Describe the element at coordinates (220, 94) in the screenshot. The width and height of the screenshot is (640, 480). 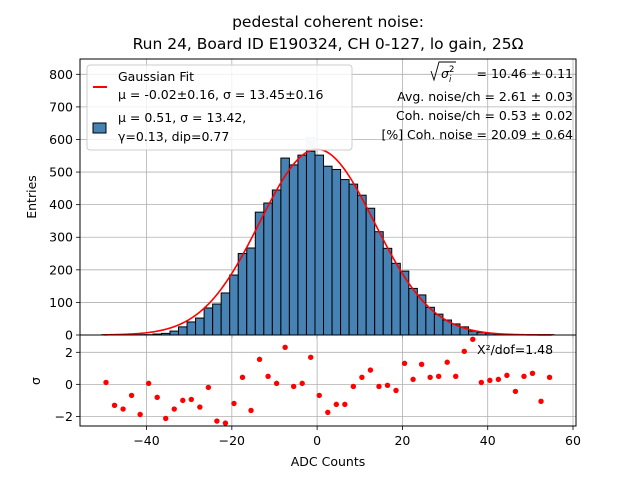
I see `legend-fit-params: μ = -0.02±0.16, σ = 13.45±0.16` at that location.